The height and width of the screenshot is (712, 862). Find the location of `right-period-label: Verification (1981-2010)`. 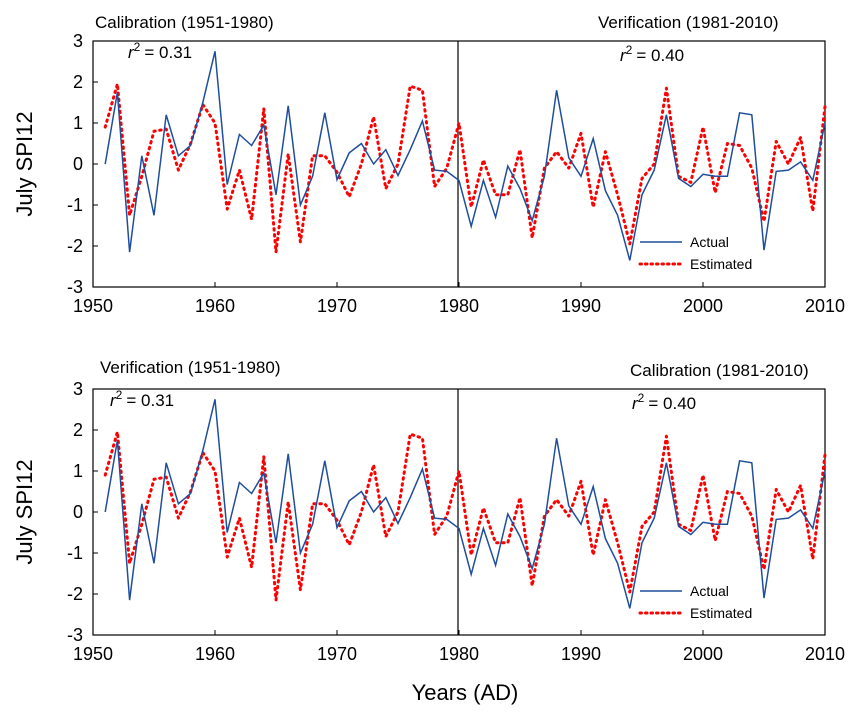

right-period-label: Verification (1981-2010) is located at coordinates (688, 22).